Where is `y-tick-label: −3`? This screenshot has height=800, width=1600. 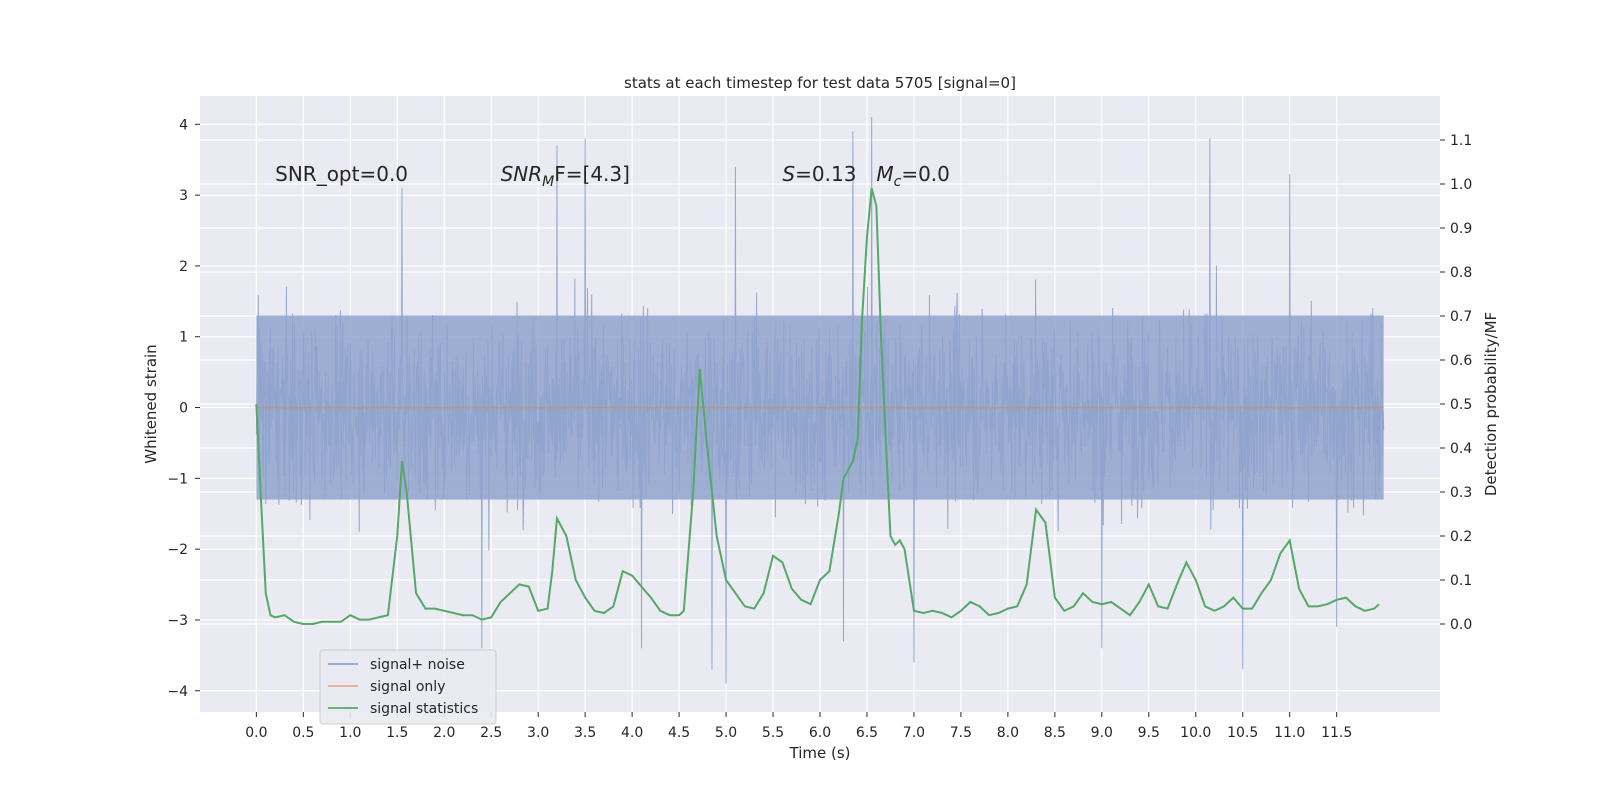 y-tick-label: −3 is located at coordinates (177, 621).